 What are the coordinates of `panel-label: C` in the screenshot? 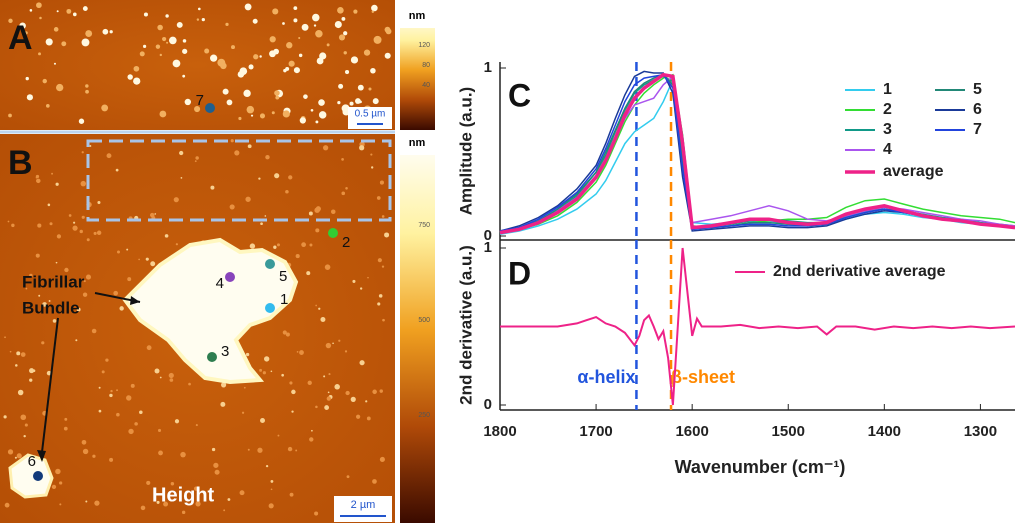 It's located at (519, 95).